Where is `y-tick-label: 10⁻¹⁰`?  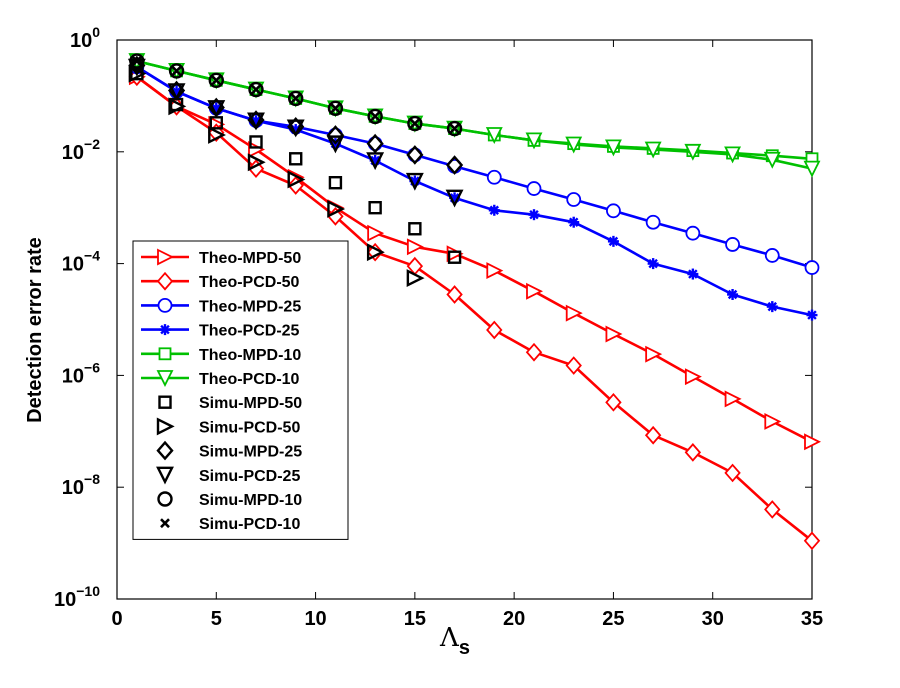 y-tick-label: 10⁻¹⁰ is located at coordinates (77, 597).